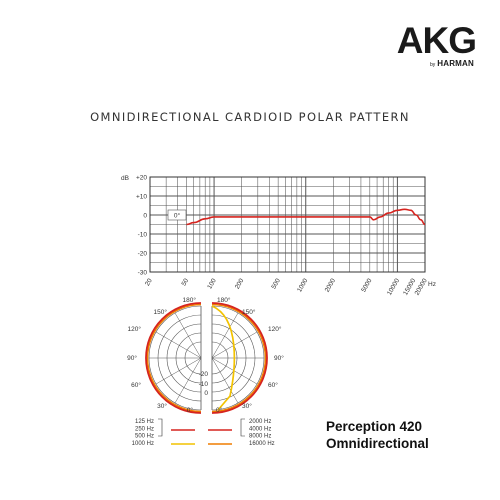 This screenshot has height=500, width=500. Describe the element at coordinates (212, 283) in the screenshot. I see `x-tick-label: 100` at that location.